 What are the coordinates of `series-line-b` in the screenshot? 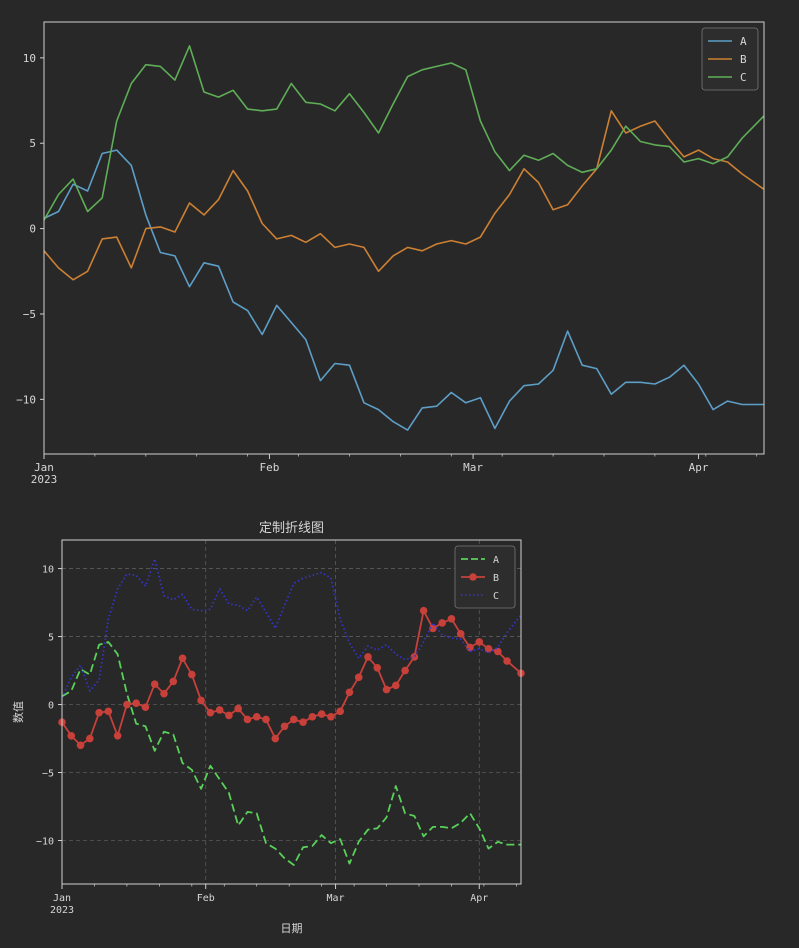 It's located at (291, 678).